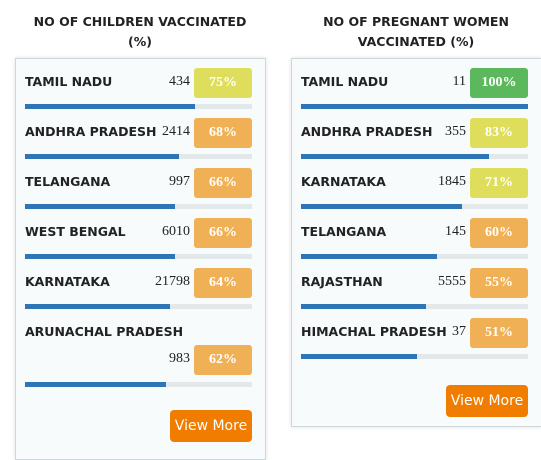 The height and width of the screenshot is (460, 541). I want to click on row-count: 355, so click(455, 131).